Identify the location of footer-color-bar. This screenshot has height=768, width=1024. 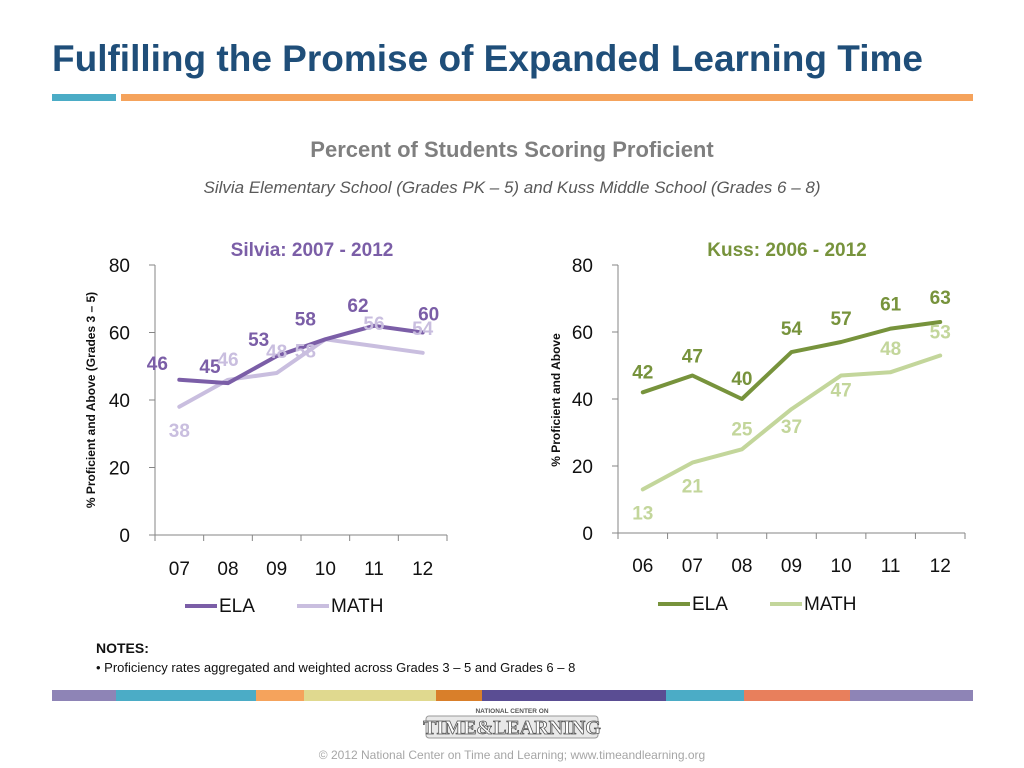
(512, 695).